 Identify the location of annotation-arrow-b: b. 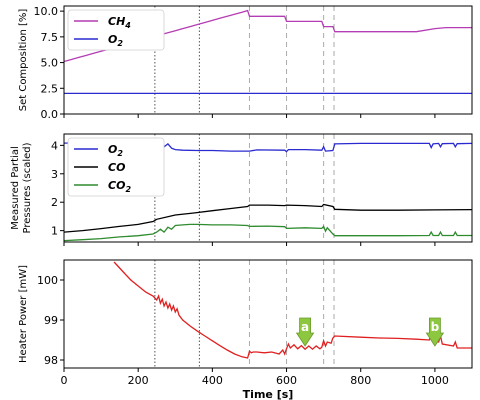
(435, 332).